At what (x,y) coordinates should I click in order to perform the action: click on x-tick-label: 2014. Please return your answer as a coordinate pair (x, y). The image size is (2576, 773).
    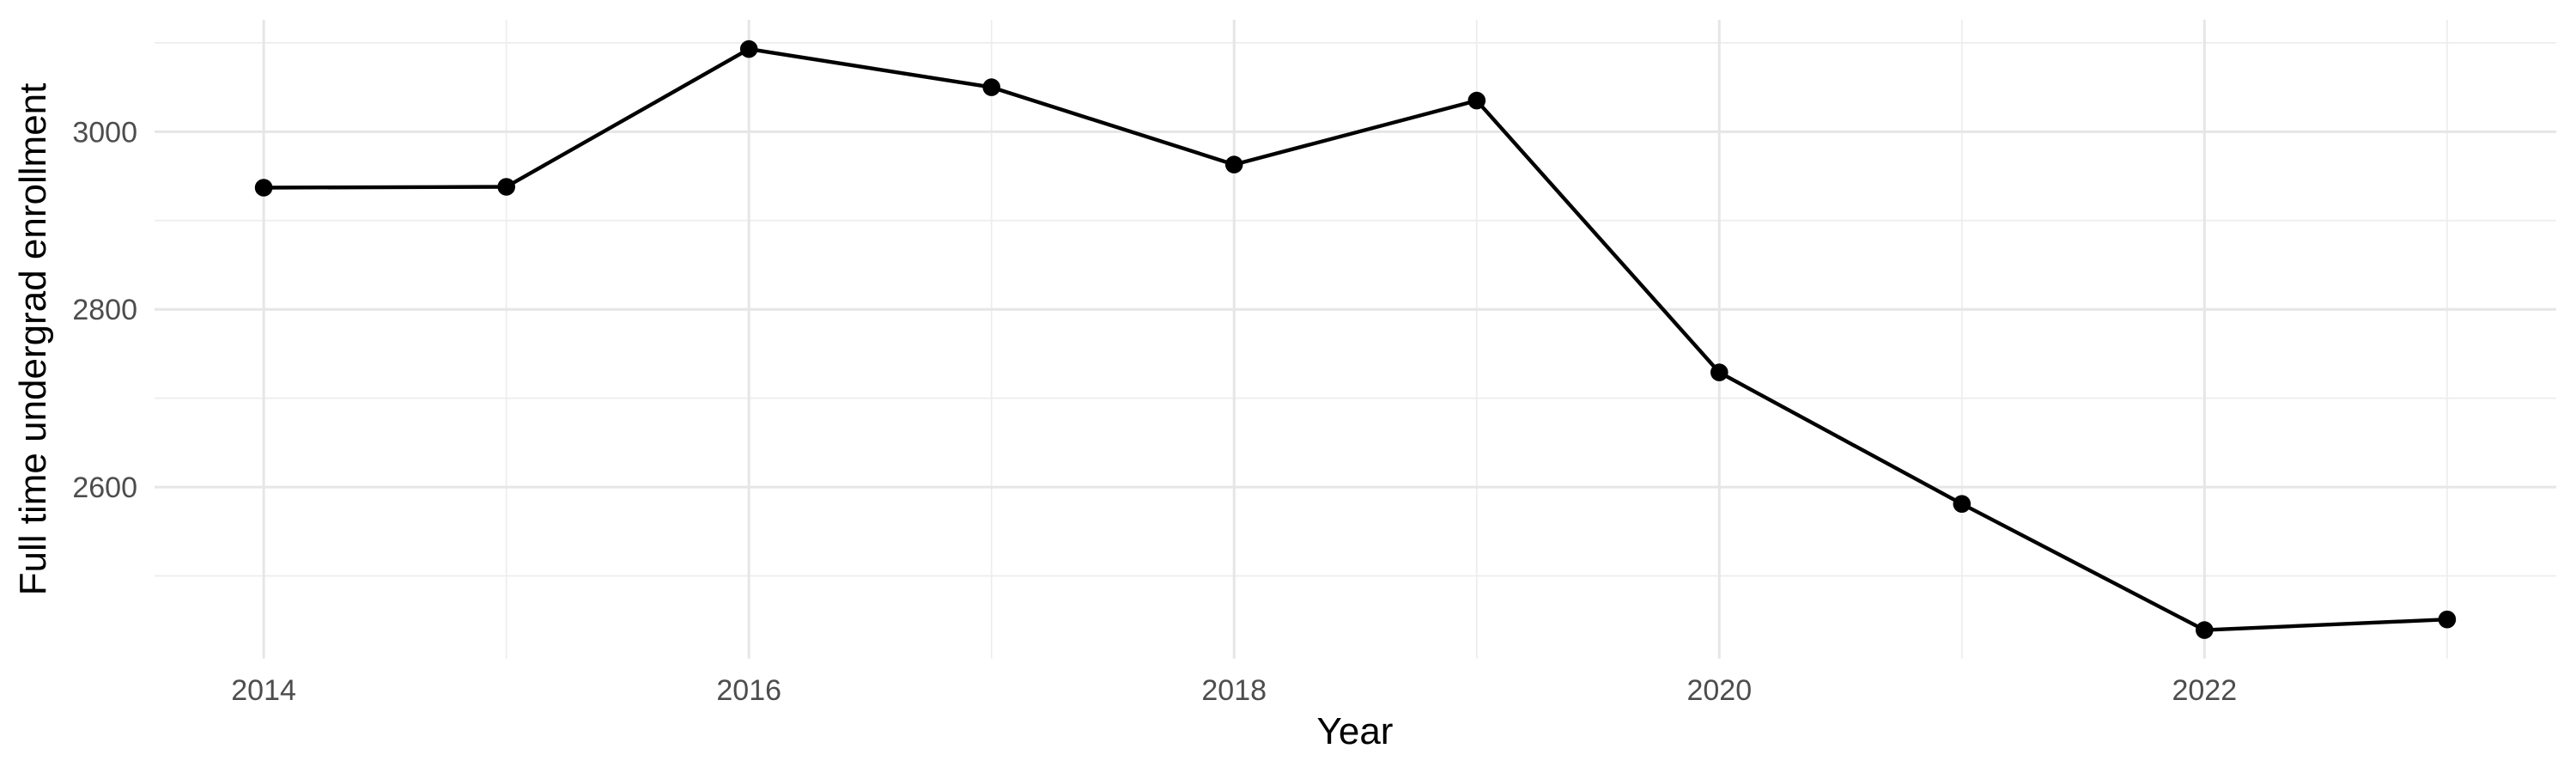
    Looking at the image, I should click on (263, 690).